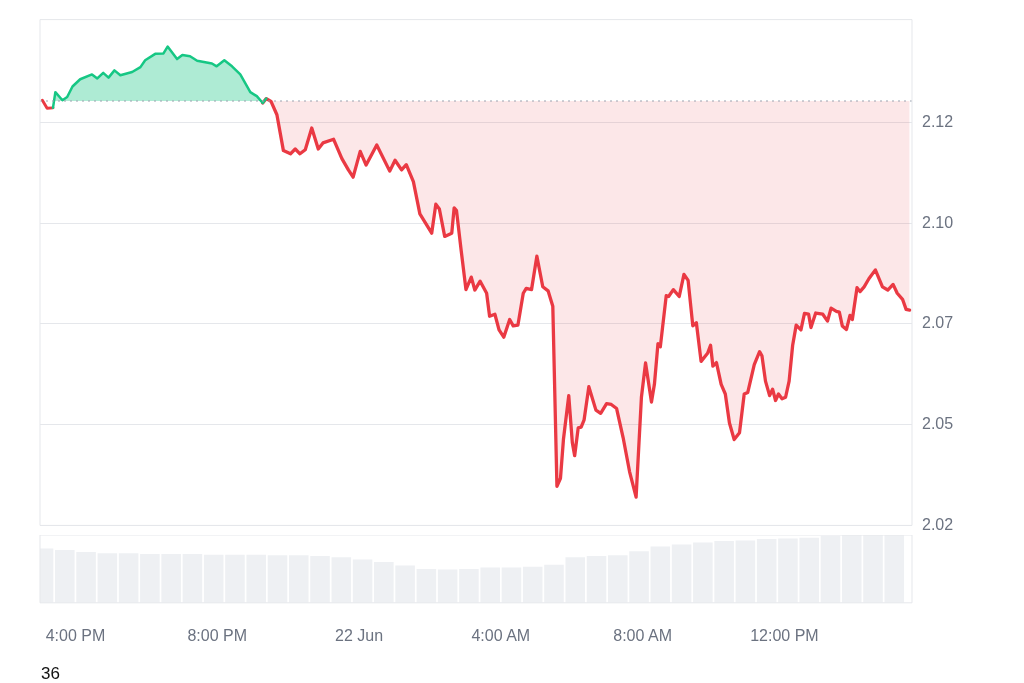 Image resolution: width=1024 pixels, height=683 pixels. Describe the element at coordinates (938, 424) in the screenshot. I see `y-tick-label: 2.05` at that location.